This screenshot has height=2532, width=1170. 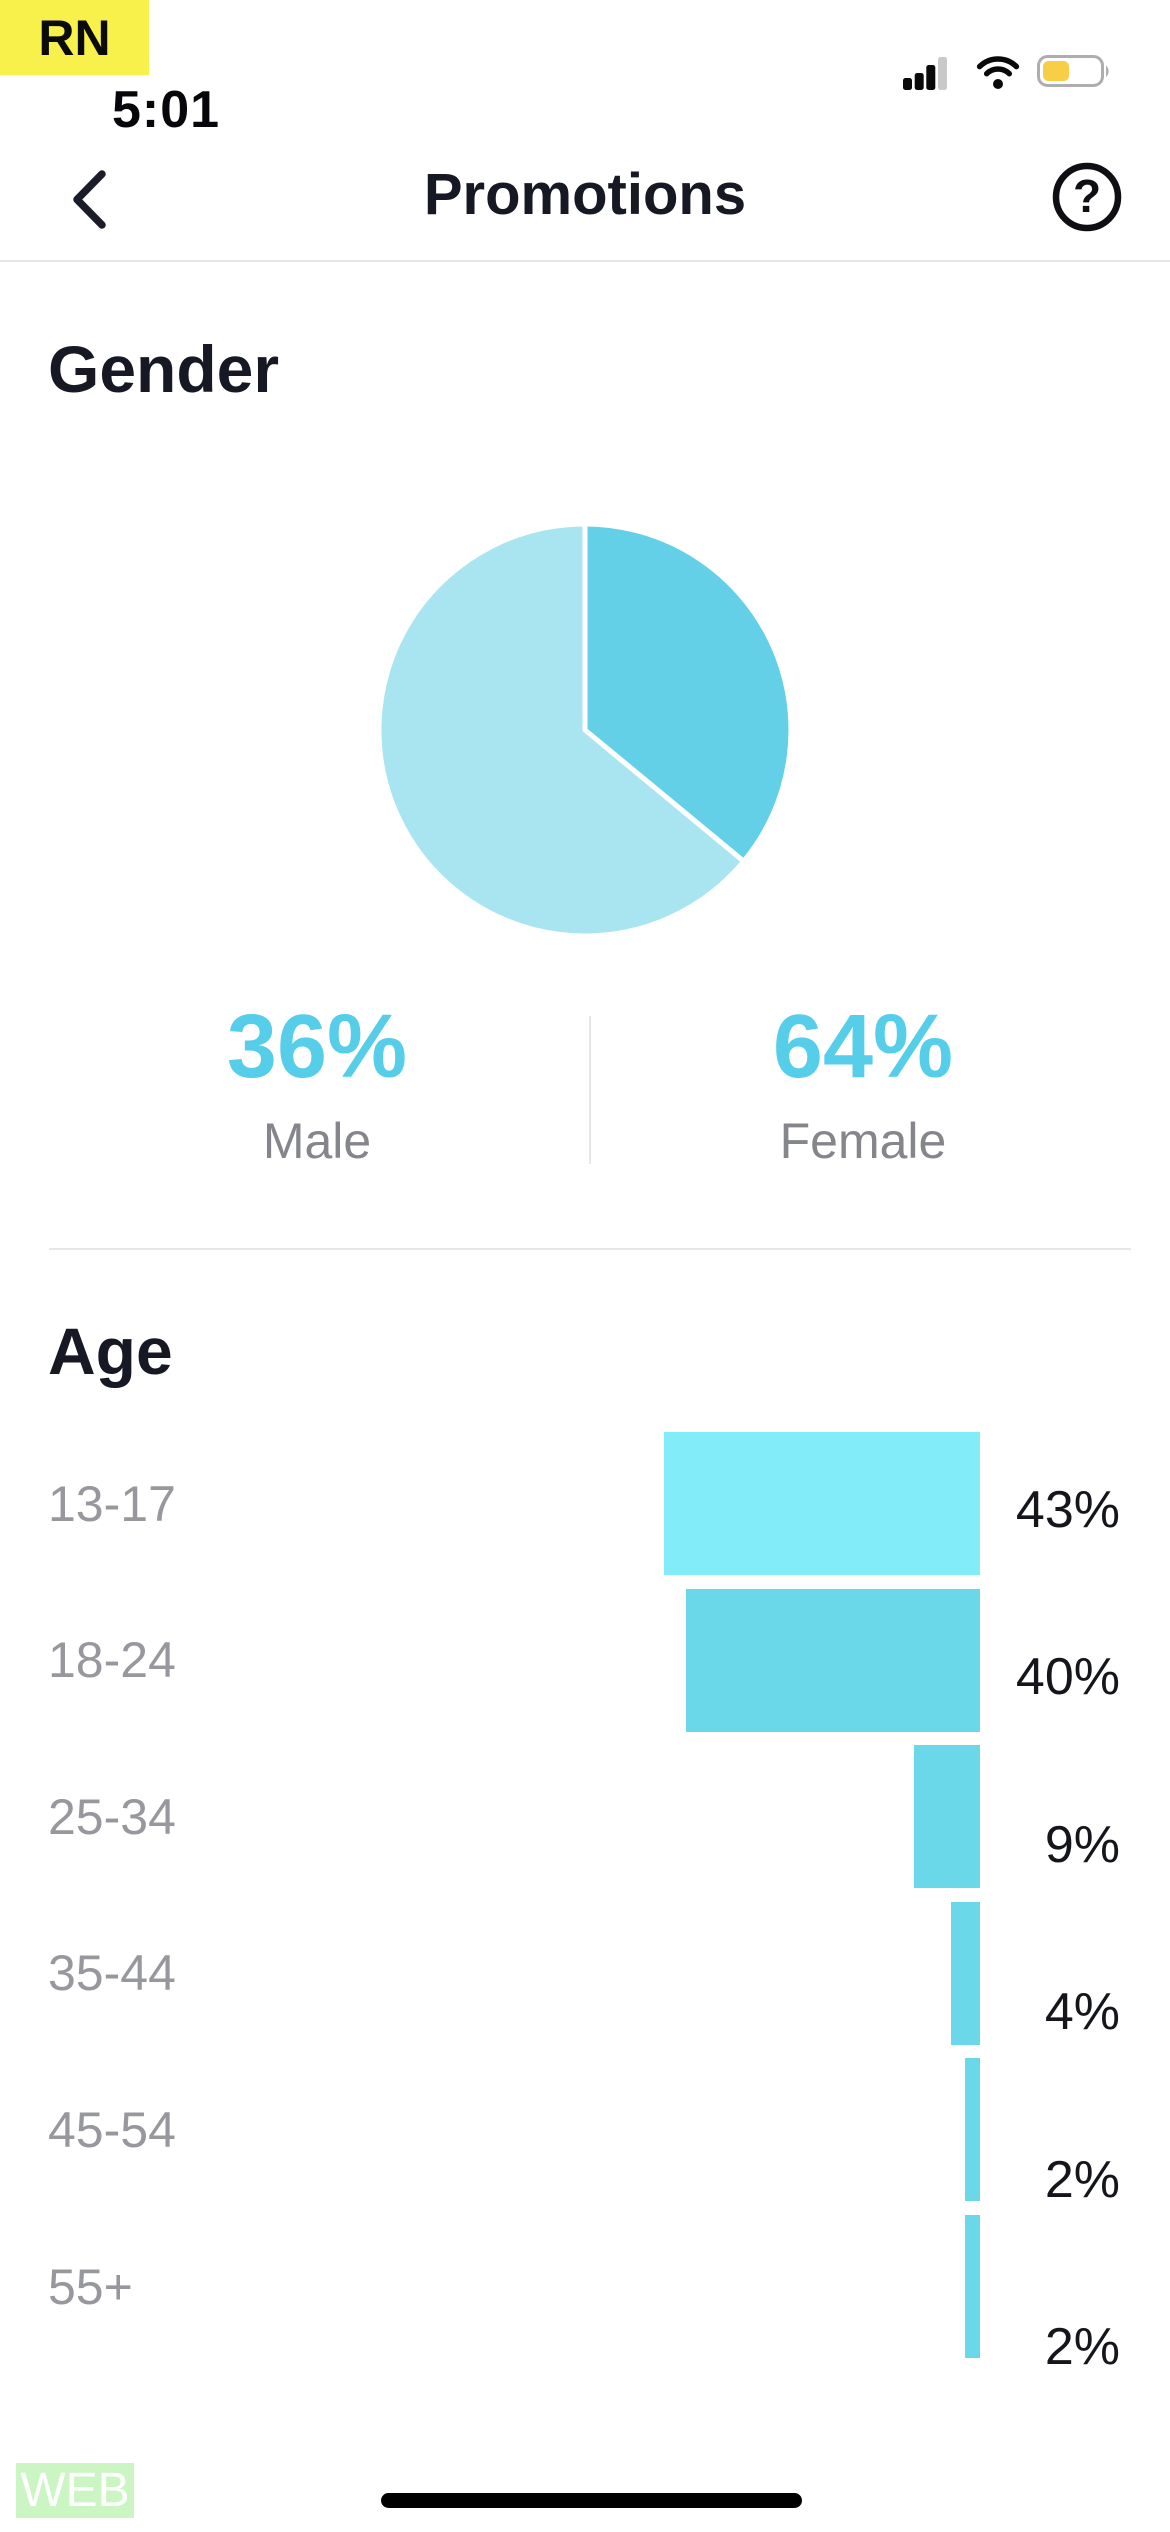 I want to click on battery-icon, so click(x=1073, y=71).